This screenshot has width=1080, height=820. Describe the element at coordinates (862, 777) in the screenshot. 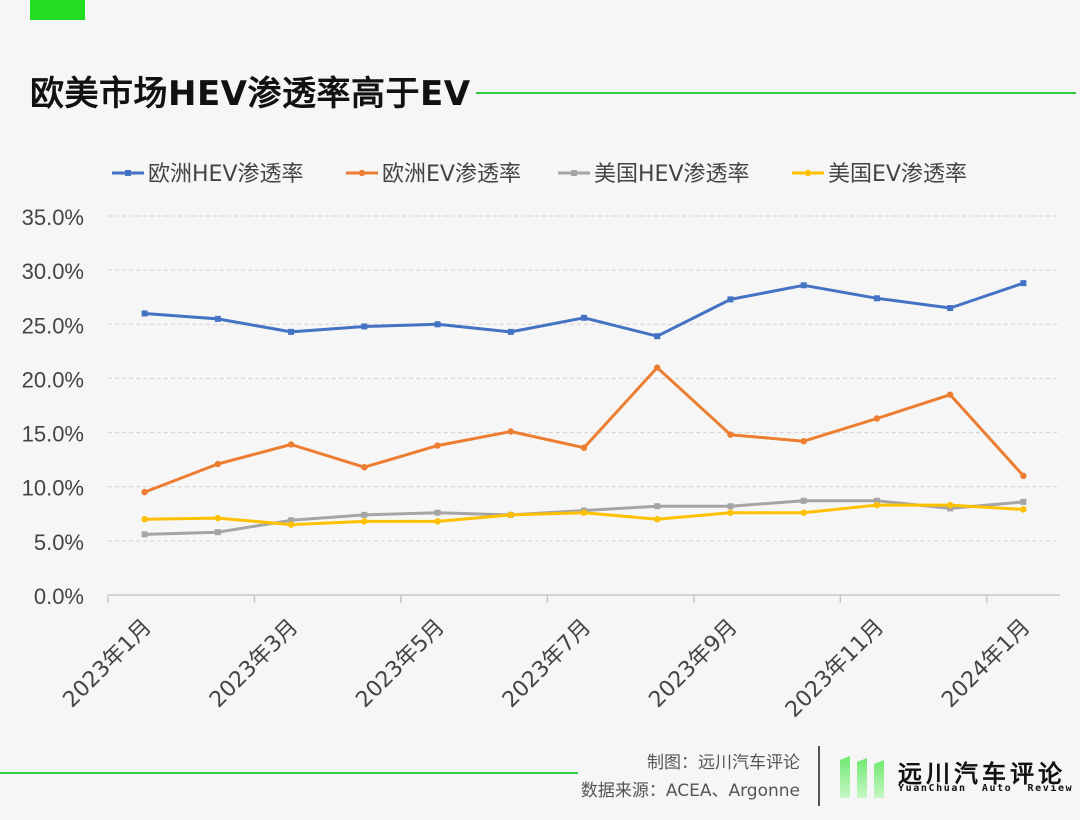

I see `green-bars-logo-icon` at that location.